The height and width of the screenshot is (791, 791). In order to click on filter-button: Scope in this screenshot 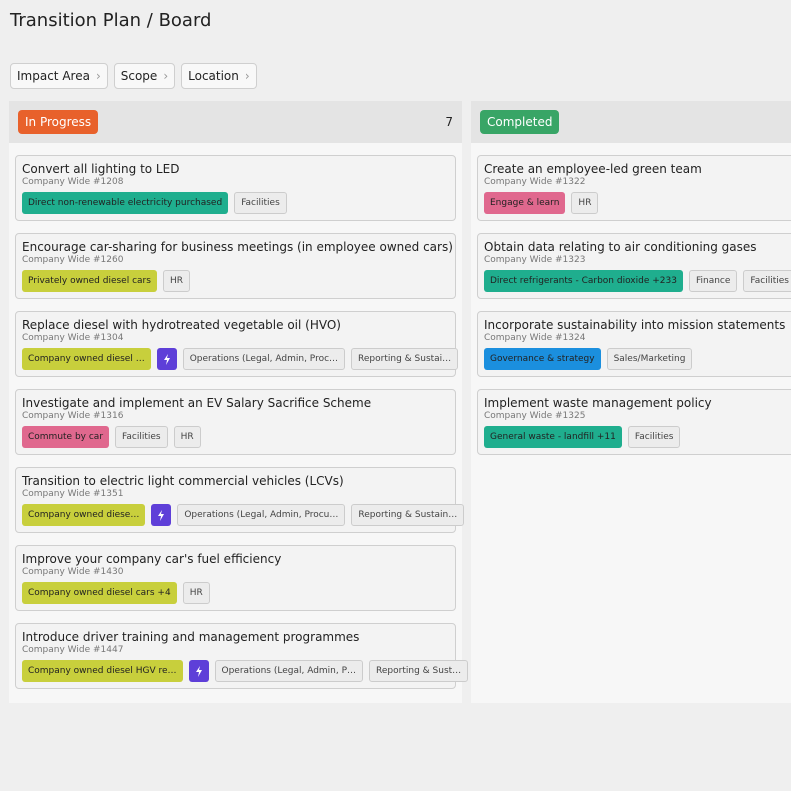, I will do `click(144, 76)`.